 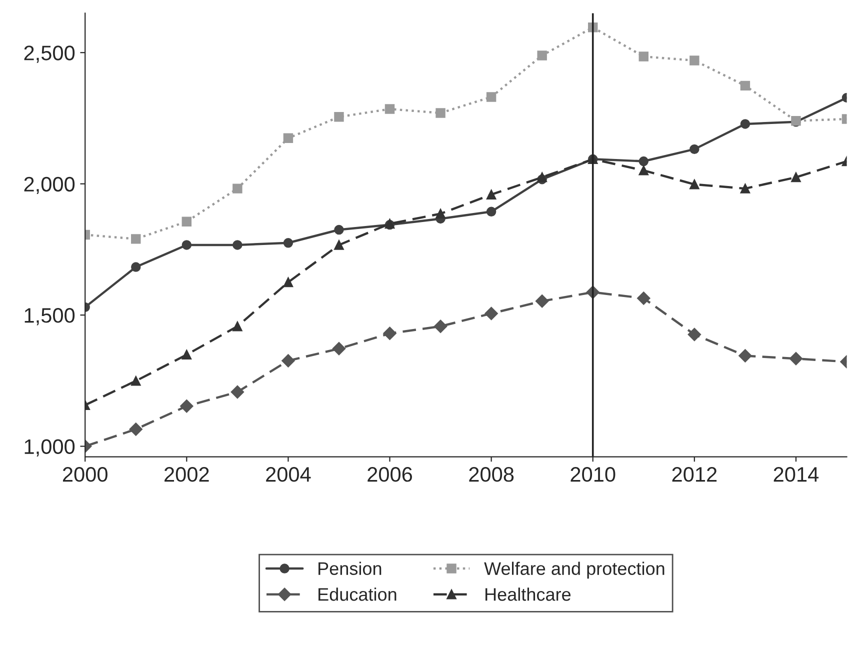 I want to click on y-tick-label: 2,000, so click(x=49, y=185).